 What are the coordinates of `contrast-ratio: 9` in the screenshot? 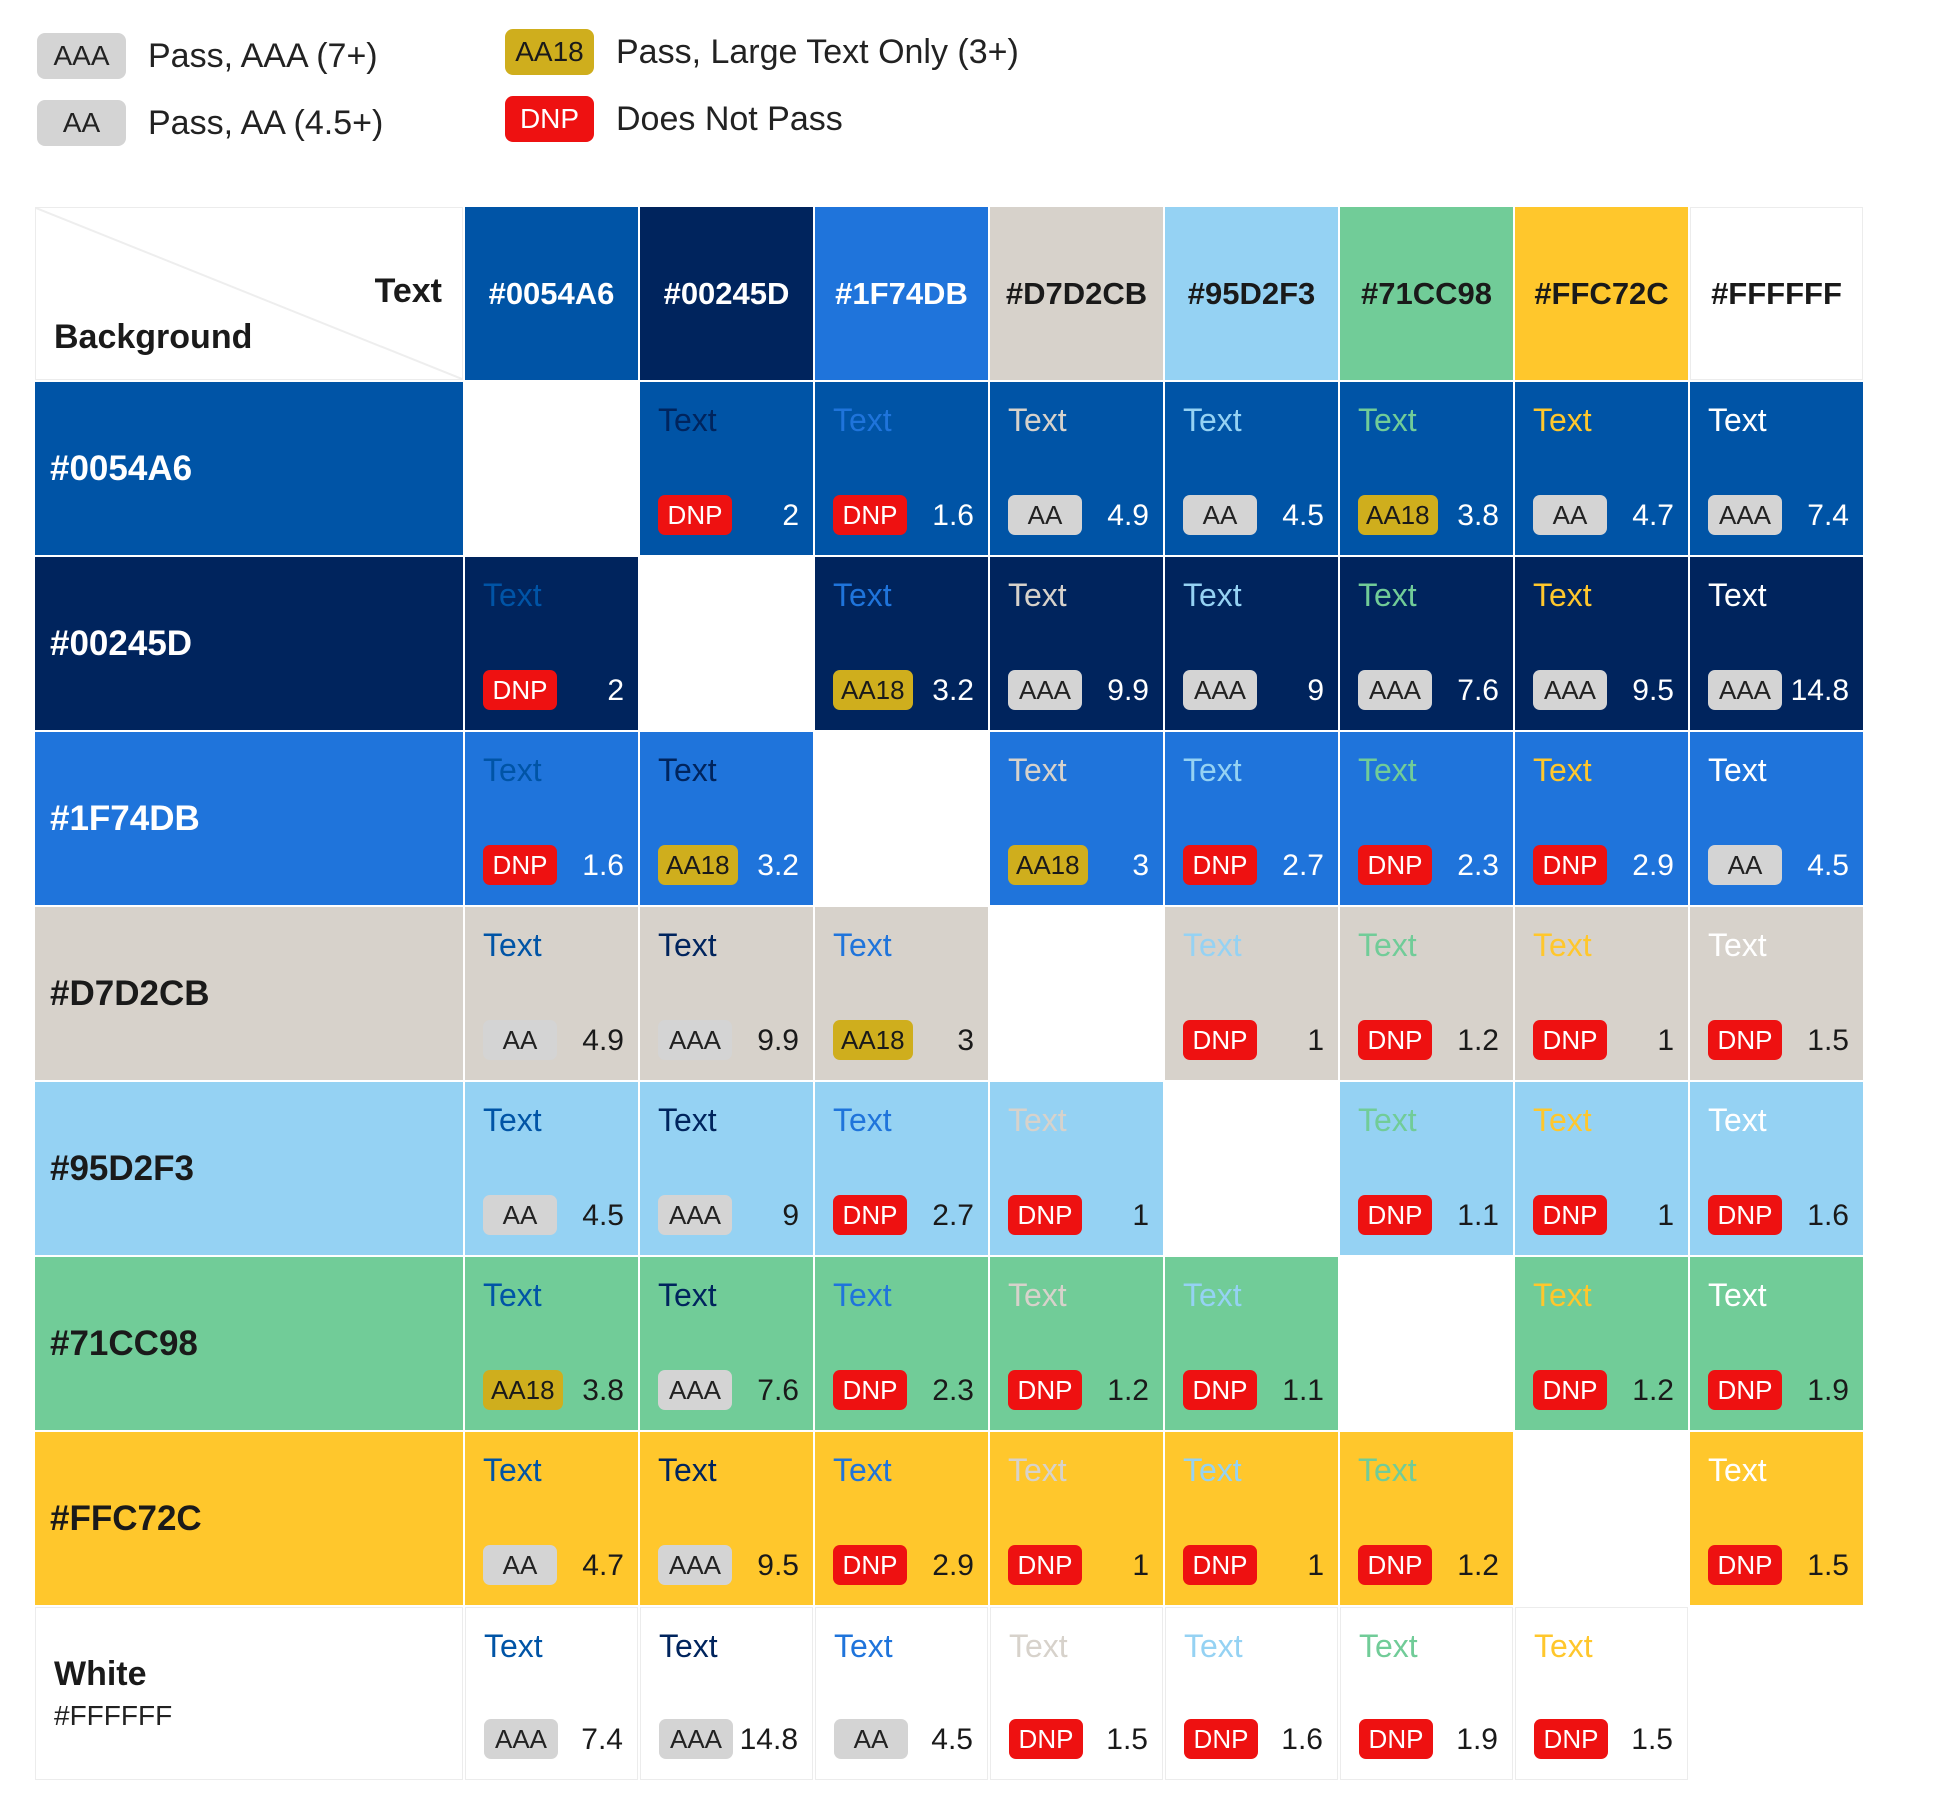 It's located at (1315, 690).